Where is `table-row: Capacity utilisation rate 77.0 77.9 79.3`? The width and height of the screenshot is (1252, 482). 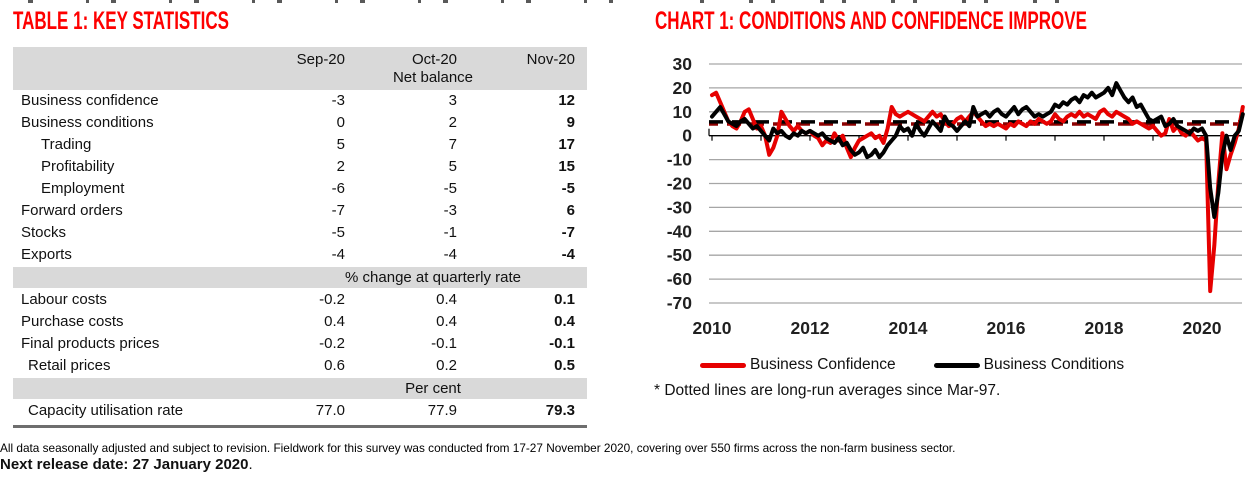 table-row: Capacity utilisation rate 77.0 77.9 79.3 is located at coordinates (300, 411).